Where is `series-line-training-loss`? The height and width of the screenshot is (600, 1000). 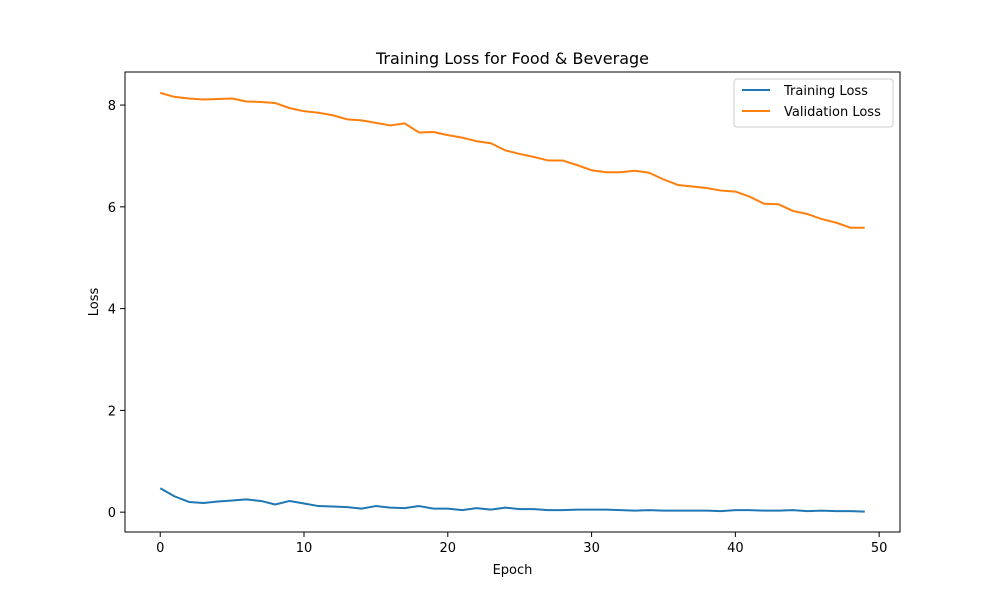
series-line-training-loss is located at coordinates (512, 500).